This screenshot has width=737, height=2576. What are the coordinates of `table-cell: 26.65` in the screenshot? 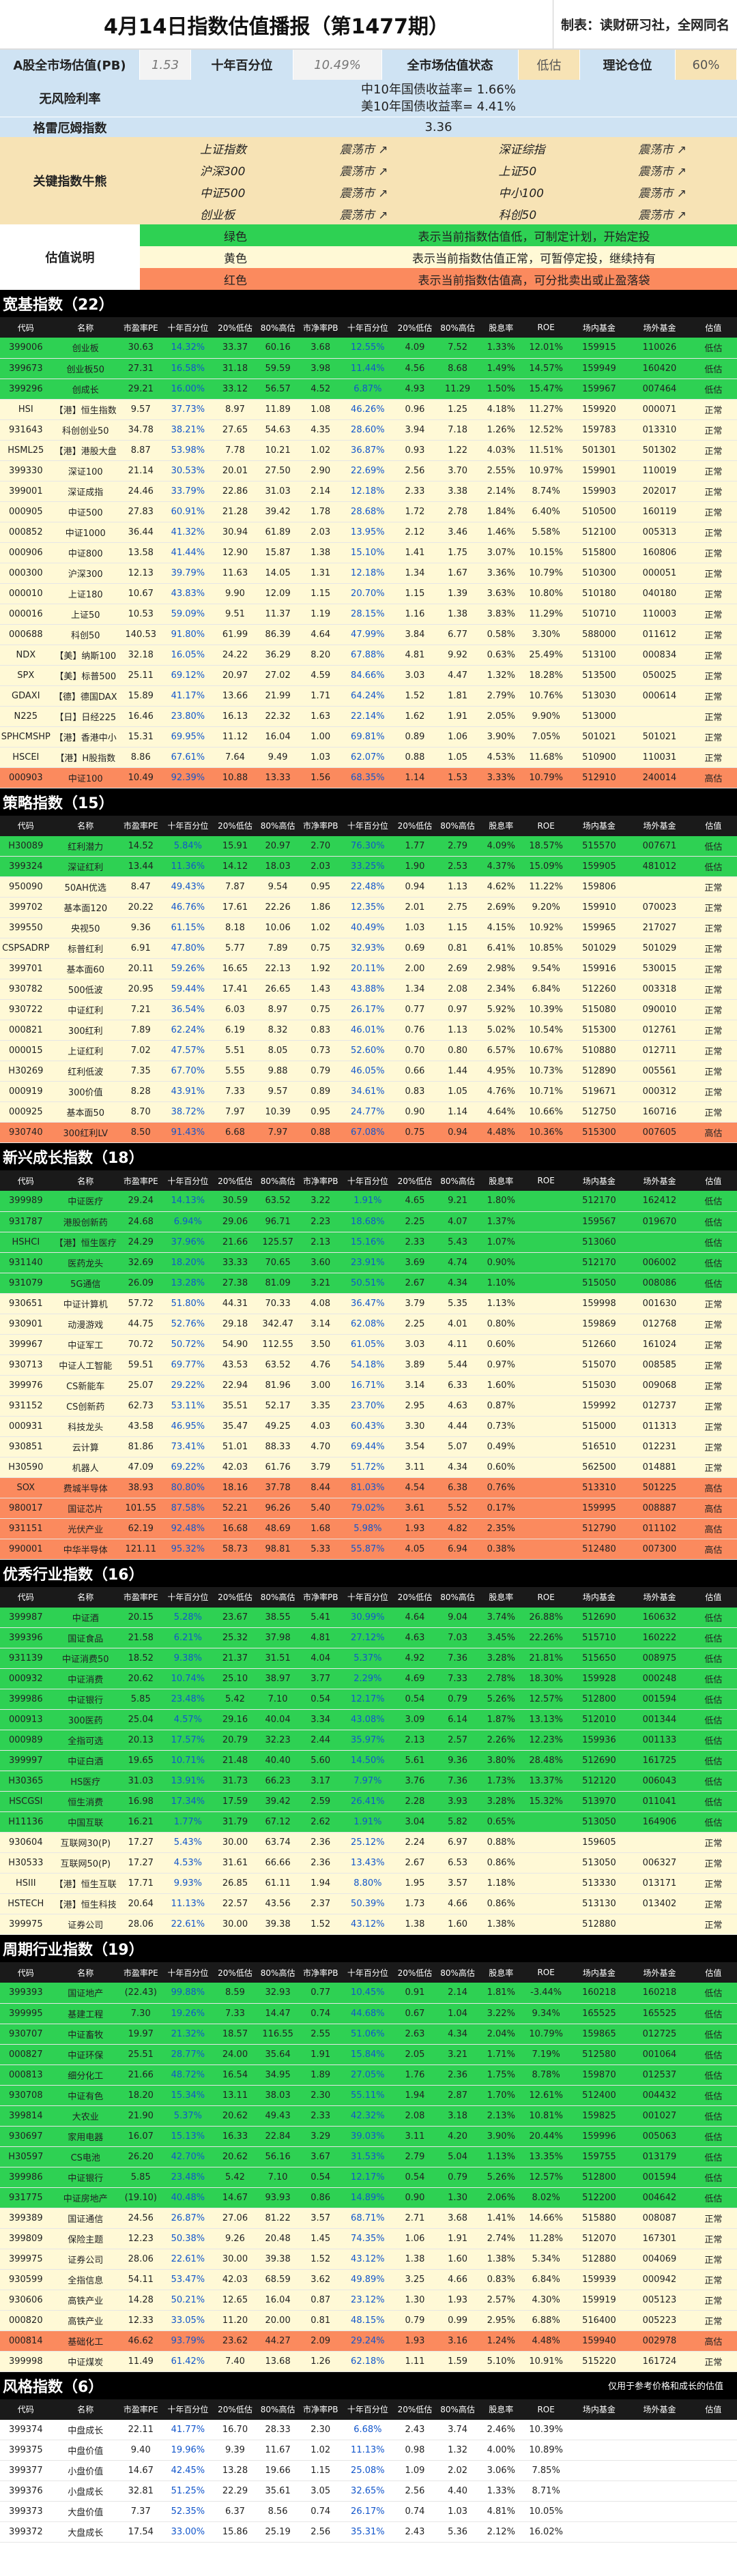 It's located at (278, 989).